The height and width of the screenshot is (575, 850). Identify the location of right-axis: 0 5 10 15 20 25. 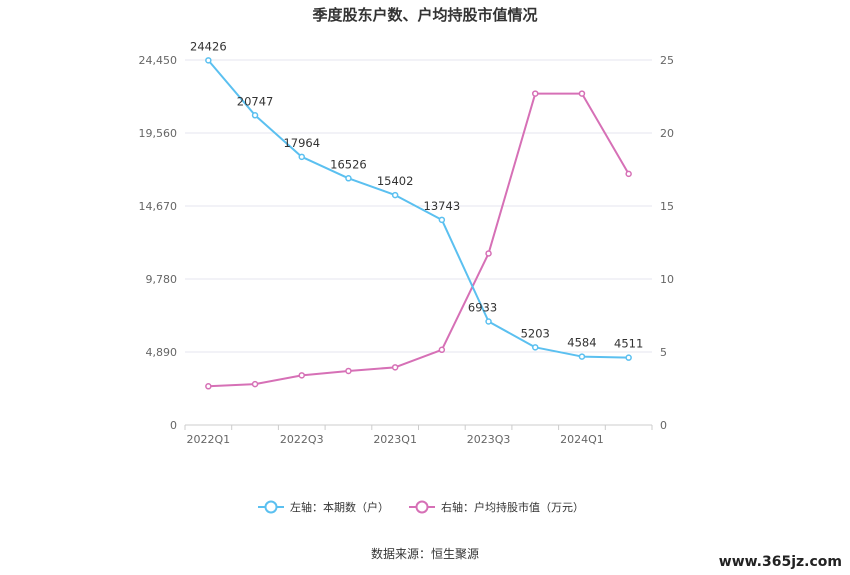
(667, 243).